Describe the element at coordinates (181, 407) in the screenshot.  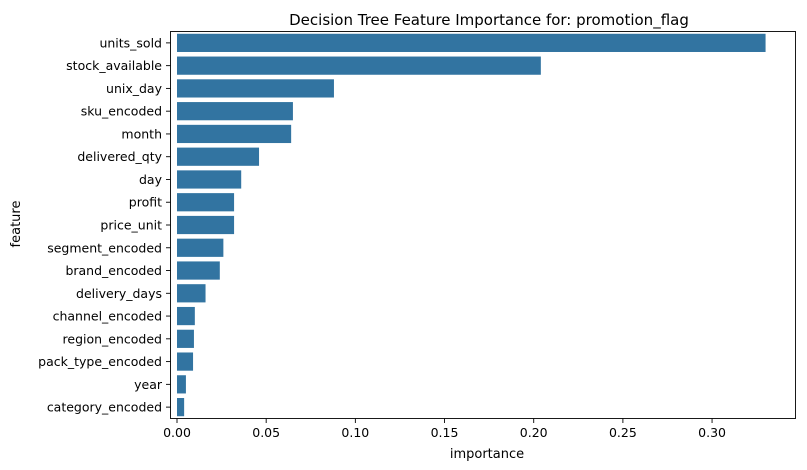
I see `bar-category-encoded` at that location.